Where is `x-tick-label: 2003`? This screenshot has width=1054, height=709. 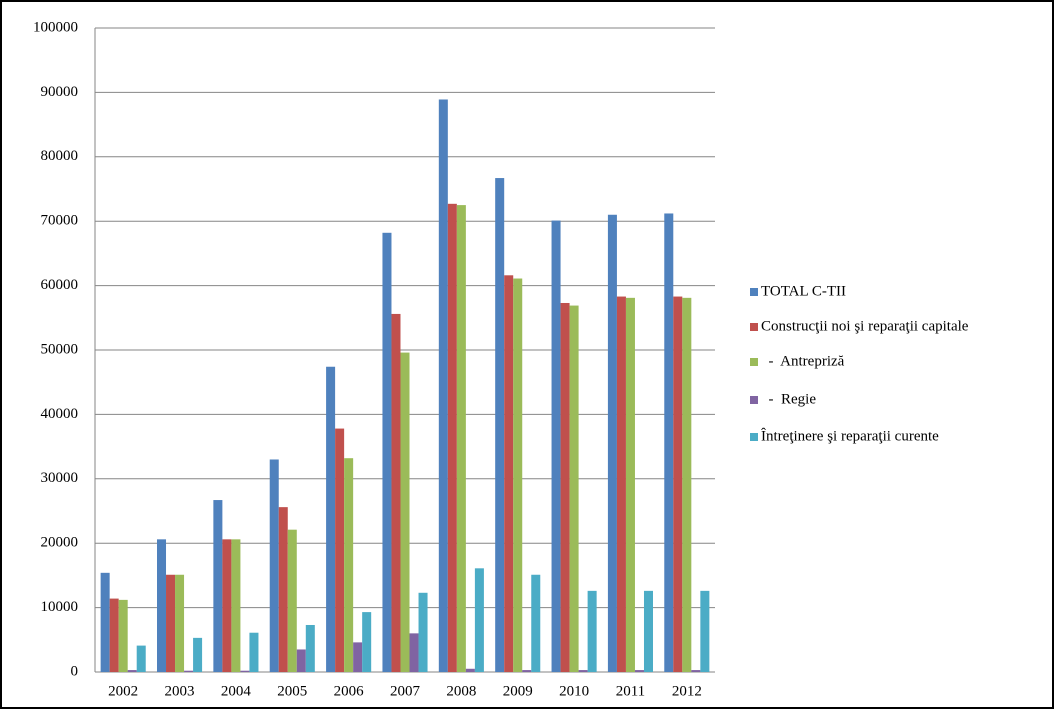 x-tick-label: 2003 is located at coordinates (180, 691).